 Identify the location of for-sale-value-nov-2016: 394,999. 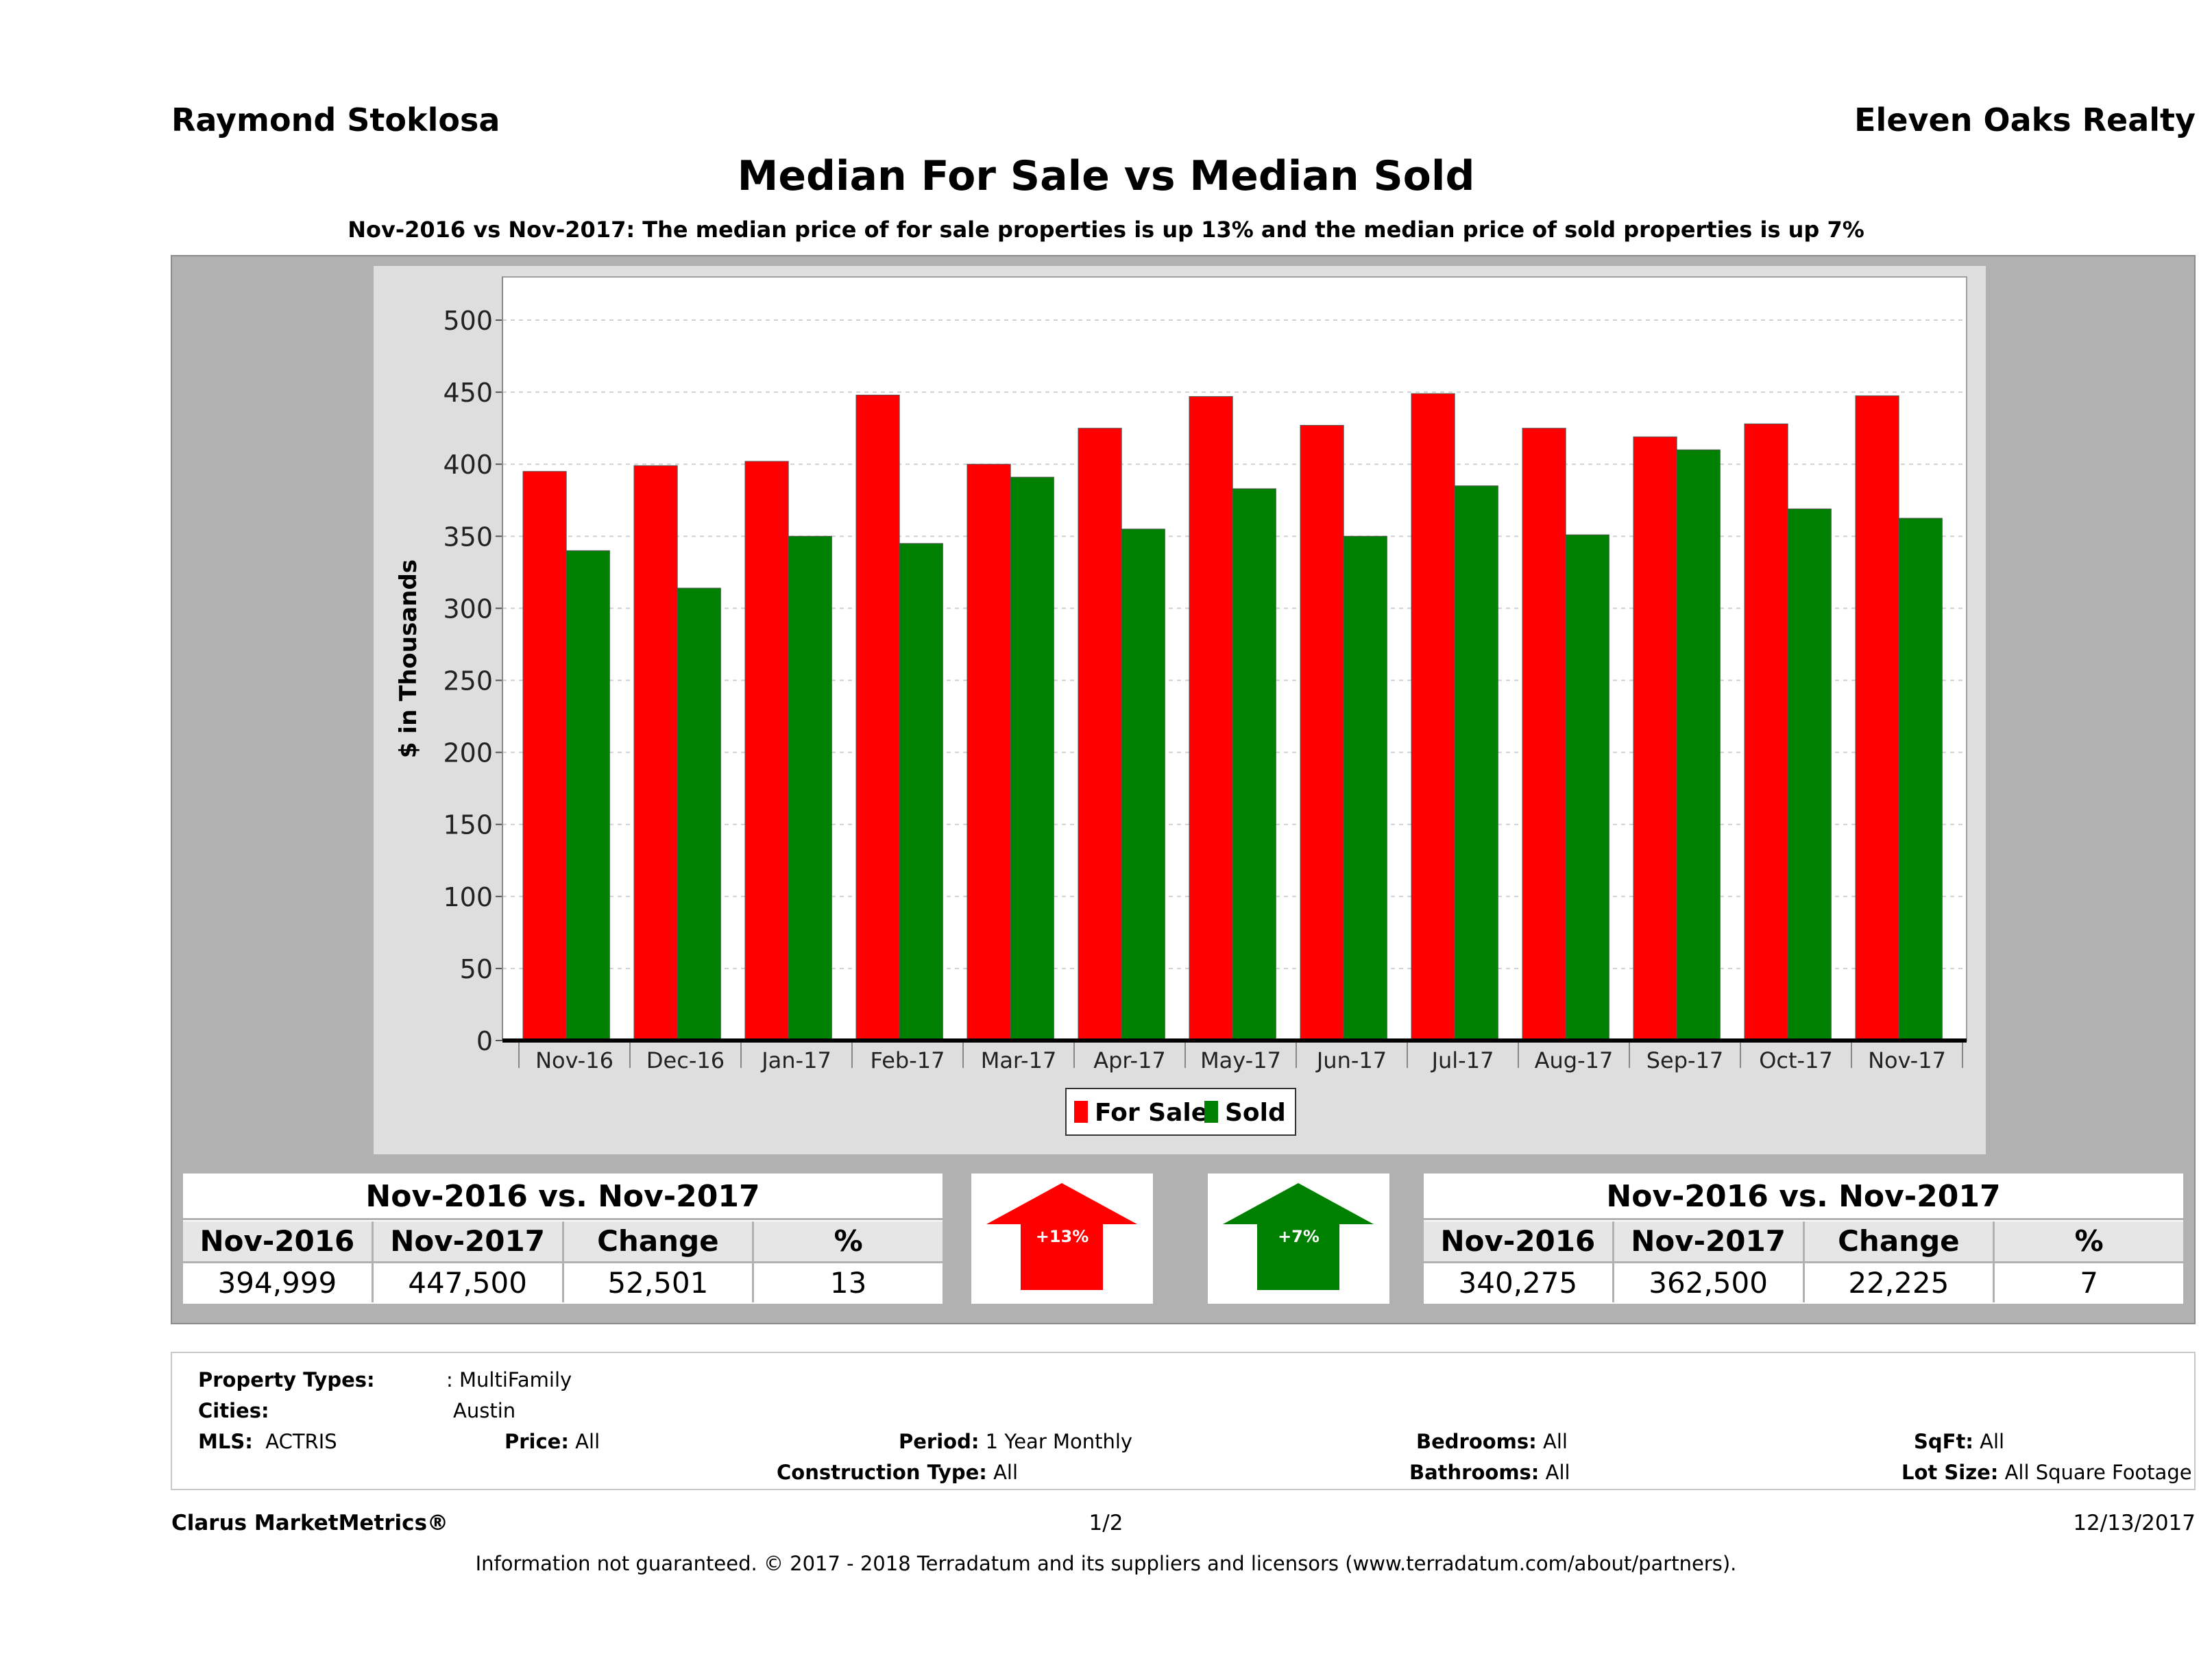
(278, 1282).